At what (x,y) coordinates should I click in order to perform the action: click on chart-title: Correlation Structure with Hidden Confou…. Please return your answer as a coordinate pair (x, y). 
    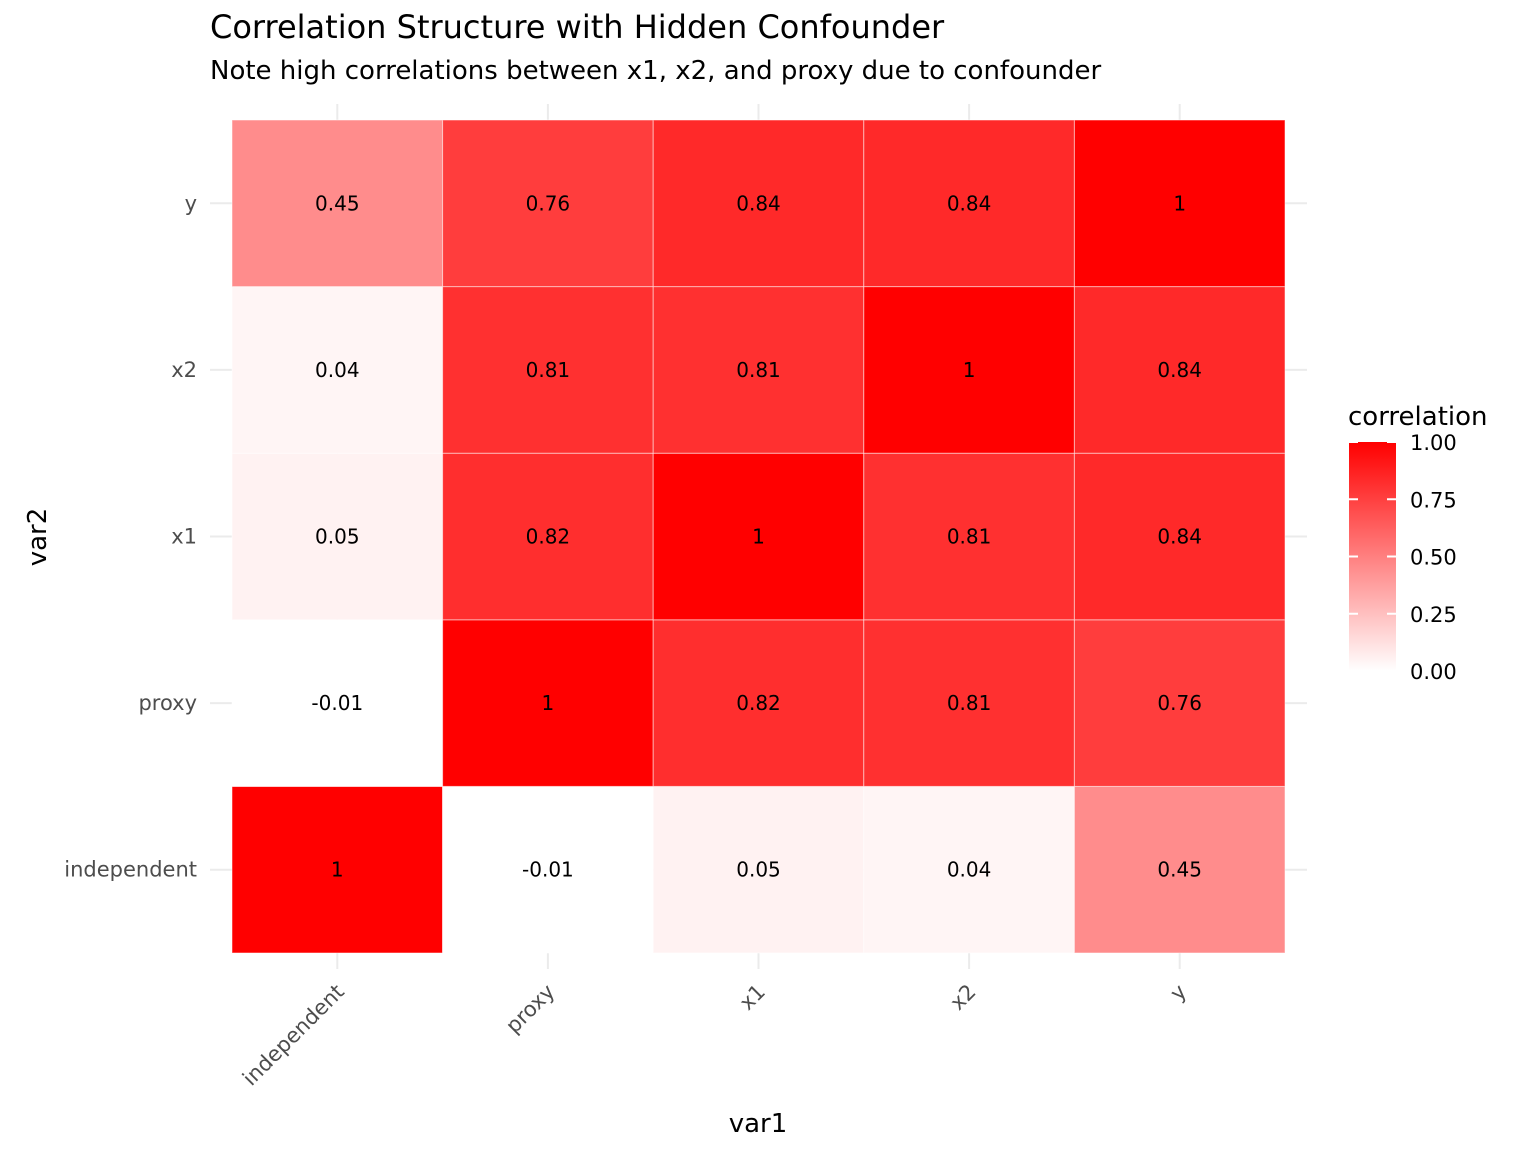
    Looking at the image, I should click on (577, 27).